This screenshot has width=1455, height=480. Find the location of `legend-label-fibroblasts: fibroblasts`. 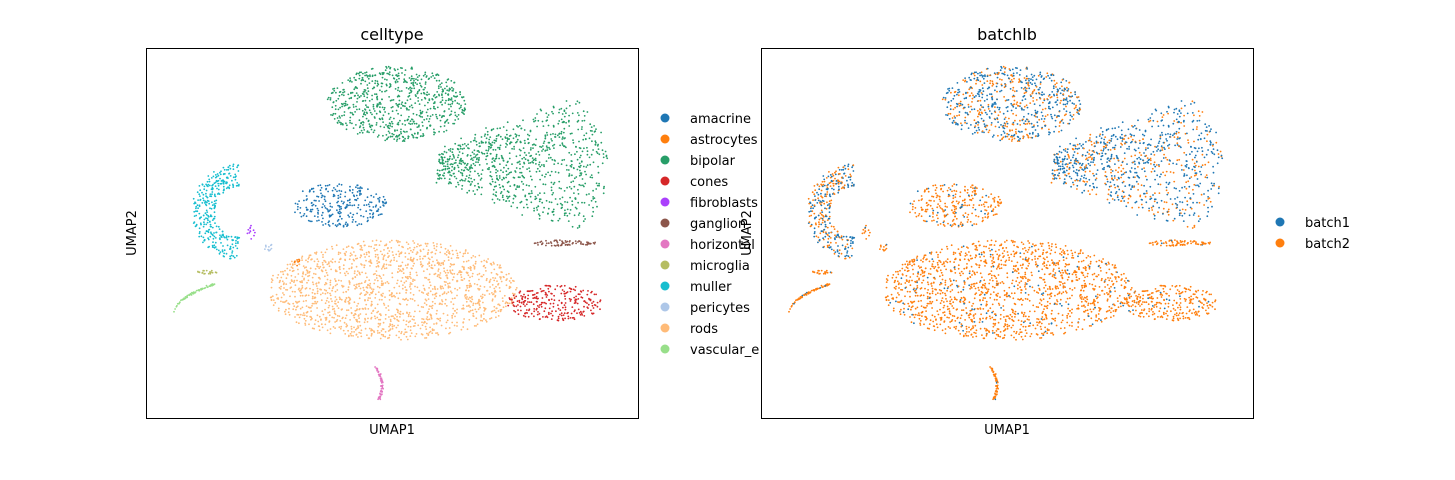

legend-label-fibroblasts: fibroblasts is located at coordinates (724, 203).